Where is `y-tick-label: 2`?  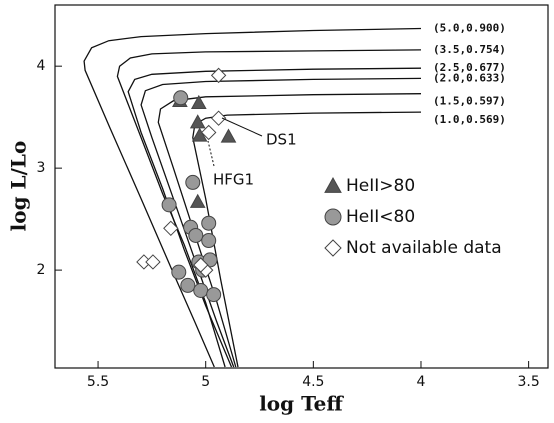
y-tick-label: 2 is located at coordinates (41, 270).